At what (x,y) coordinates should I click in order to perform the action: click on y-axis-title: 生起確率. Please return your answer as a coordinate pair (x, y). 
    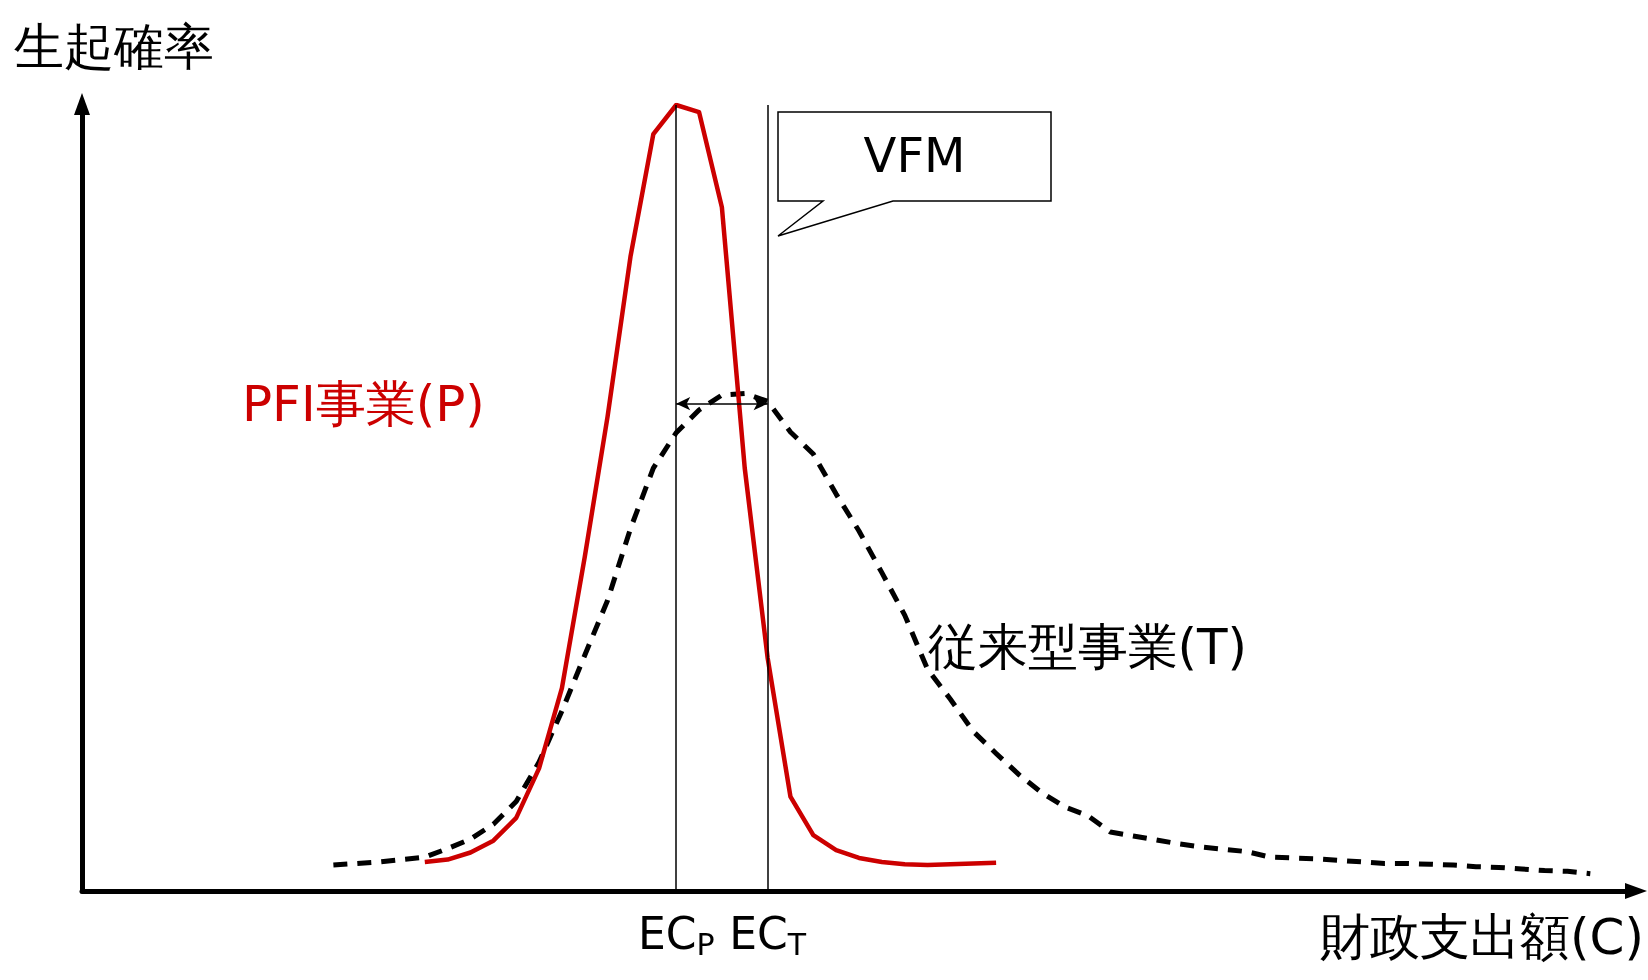
    Looking at the image, I should click on (114, 47).